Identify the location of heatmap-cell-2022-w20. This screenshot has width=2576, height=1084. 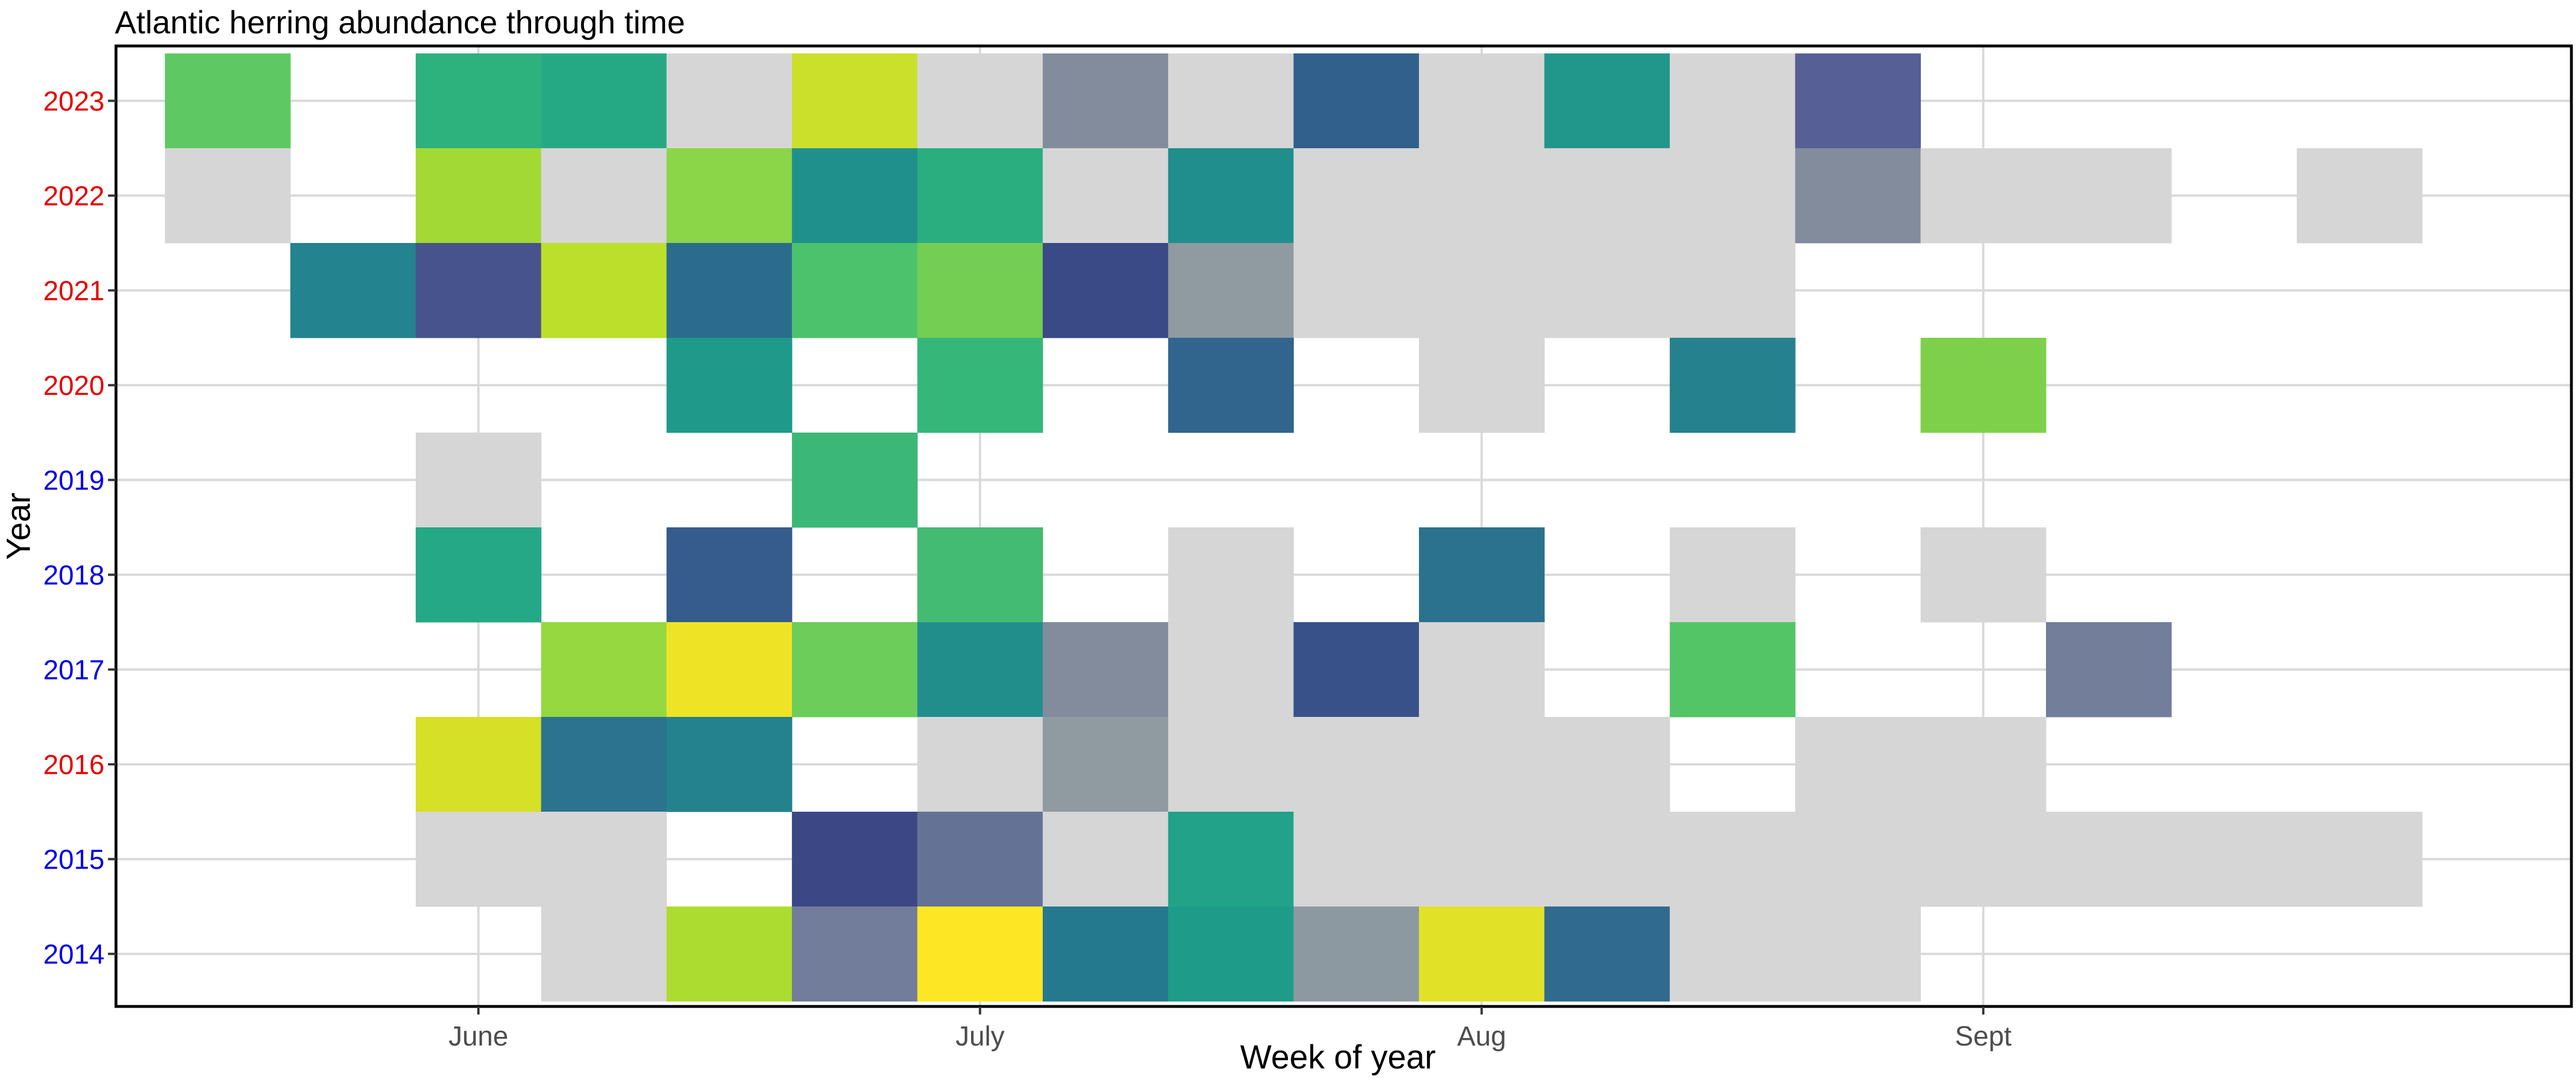
(228, 196).